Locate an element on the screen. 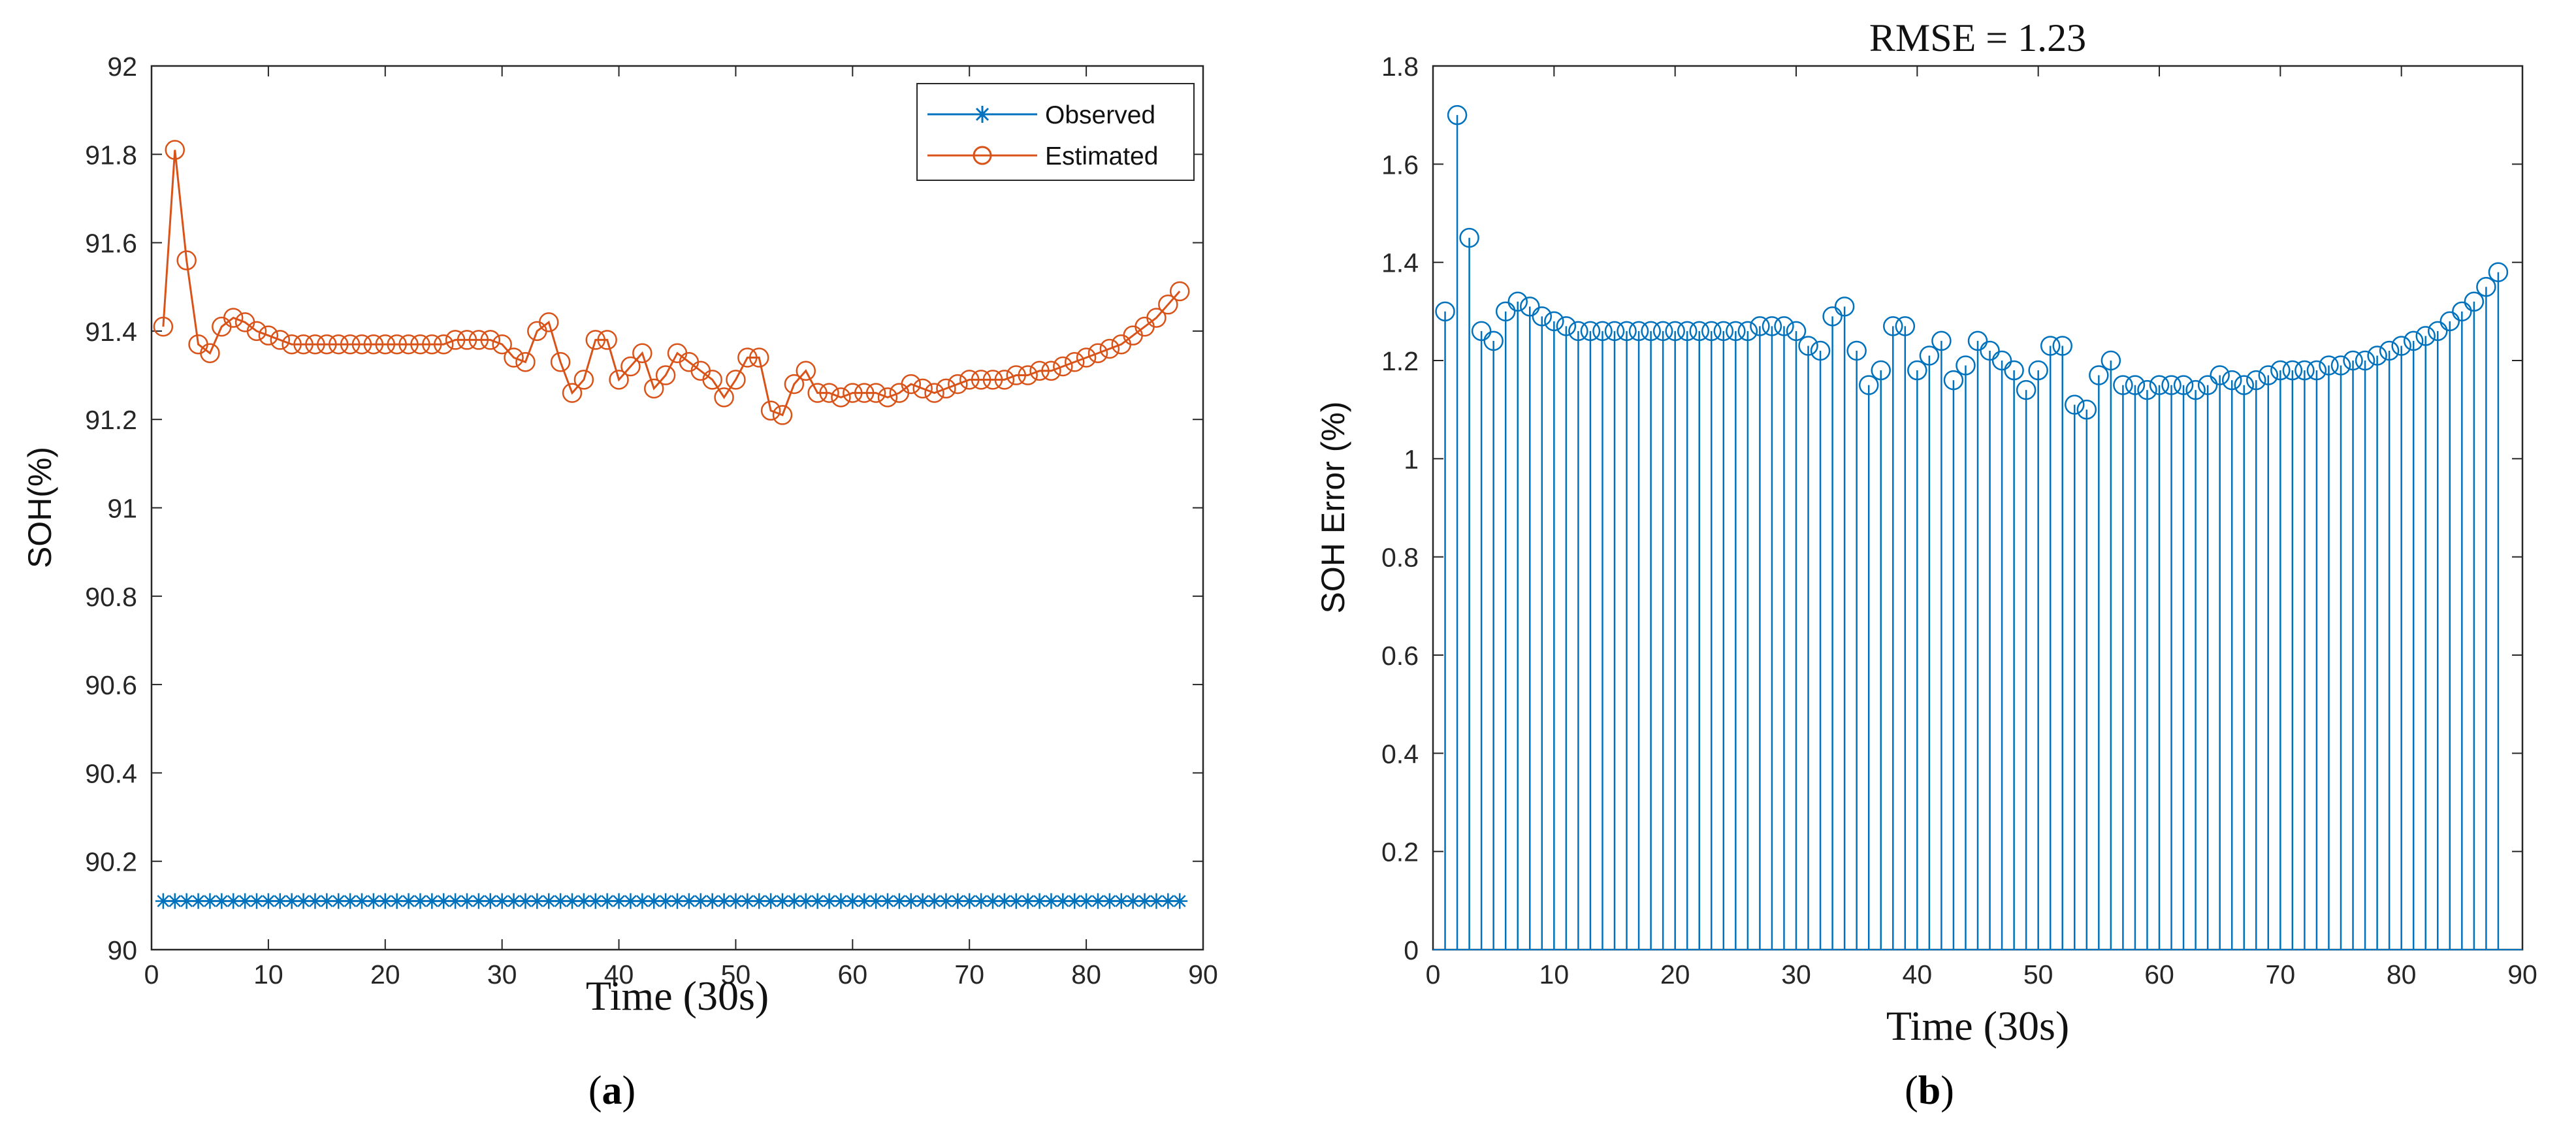 This screenshot has height=1126, width=2576. a-y-tick-label: 90.2 is located at coordinates (111, 862).